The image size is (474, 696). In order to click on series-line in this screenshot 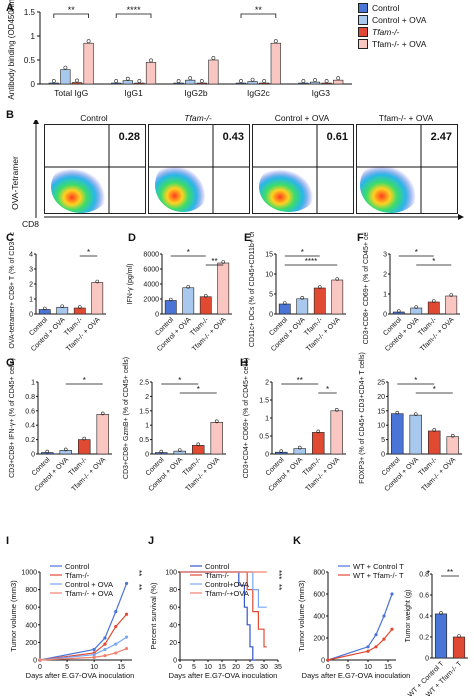, I will do `click(218, 616)`.